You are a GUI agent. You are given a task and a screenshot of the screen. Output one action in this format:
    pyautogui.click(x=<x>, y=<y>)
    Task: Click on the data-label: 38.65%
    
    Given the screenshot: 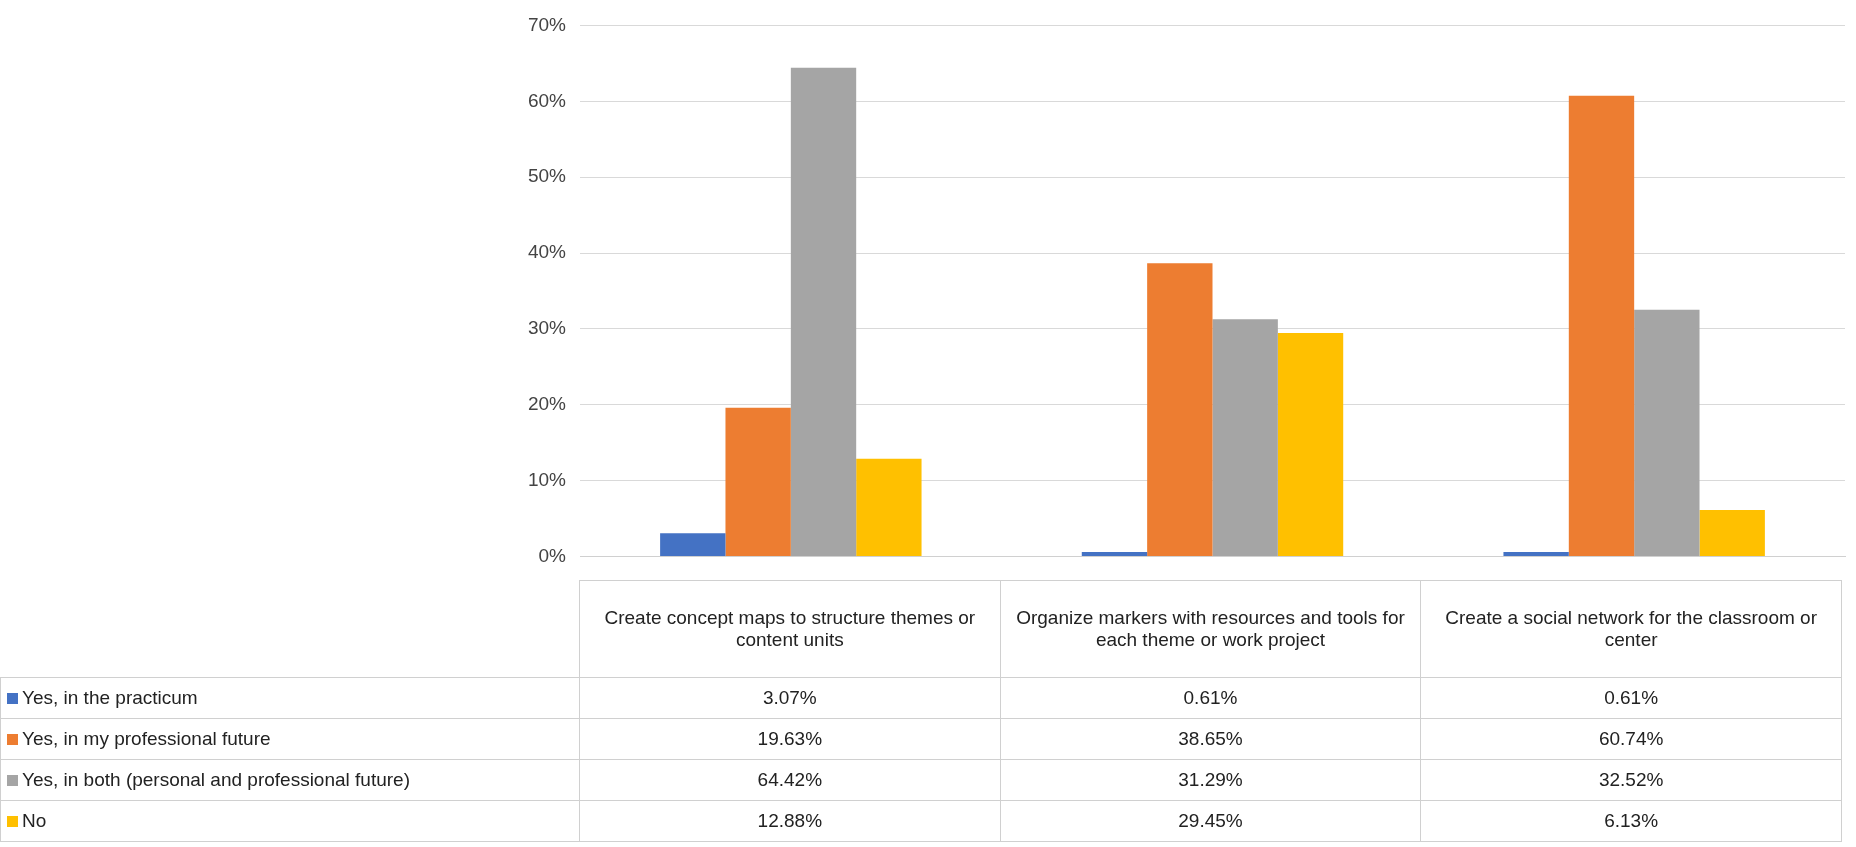 What is the action you would take?
    pyautogui.click(x=1210, y=739)
    